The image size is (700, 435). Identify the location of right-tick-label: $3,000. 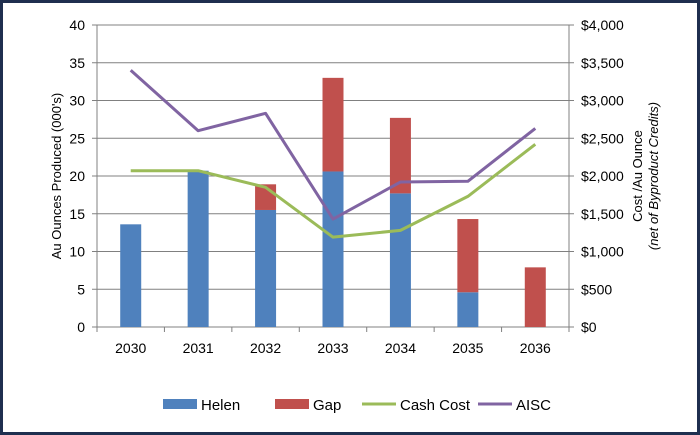
(602, 101).